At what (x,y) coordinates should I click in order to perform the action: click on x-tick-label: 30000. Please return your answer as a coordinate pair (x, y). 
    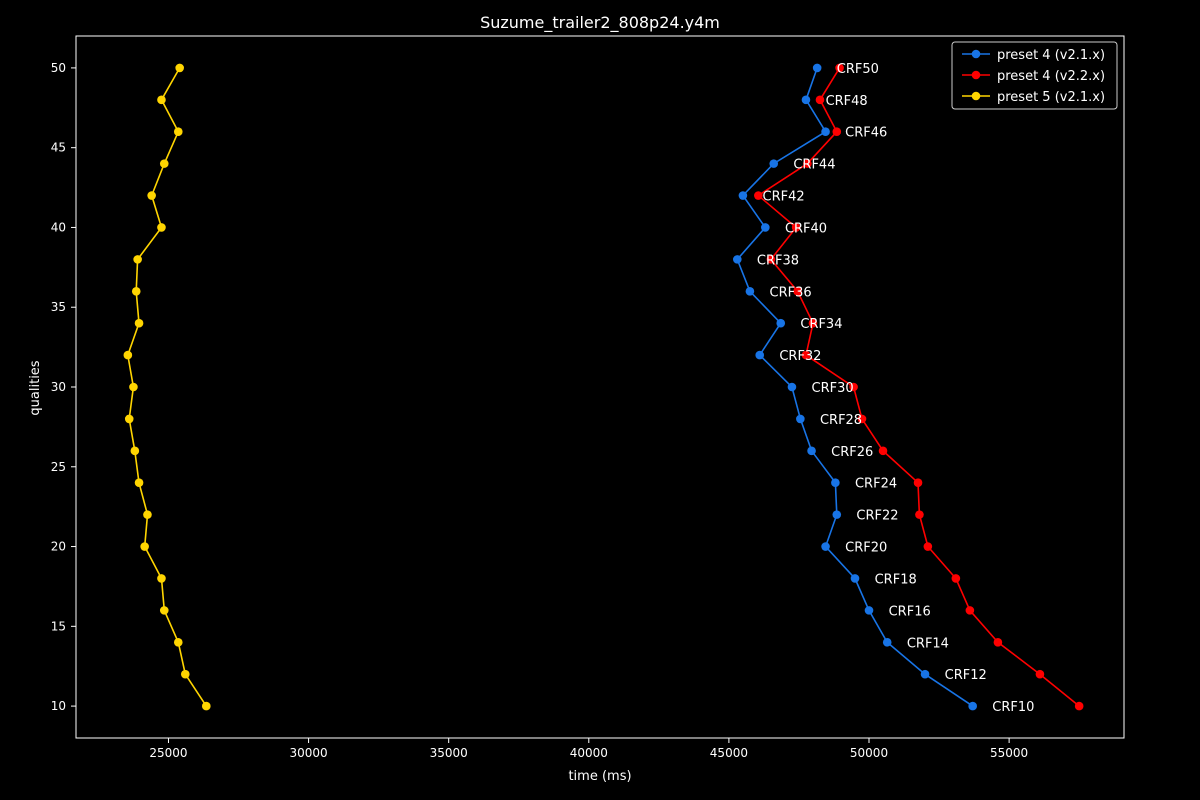
    Looking at the image, I should click on (308, 753).